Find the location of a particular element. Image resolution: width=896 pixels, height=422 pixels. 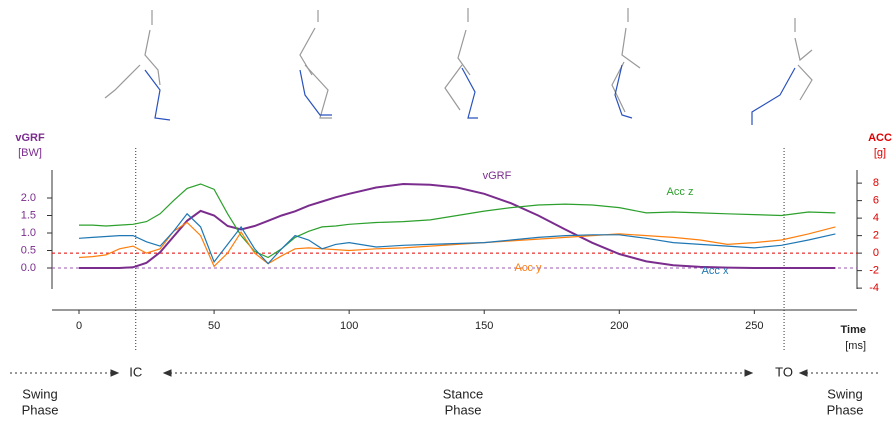

y2-tick-label: -2 is located at coordinates (874, 271).